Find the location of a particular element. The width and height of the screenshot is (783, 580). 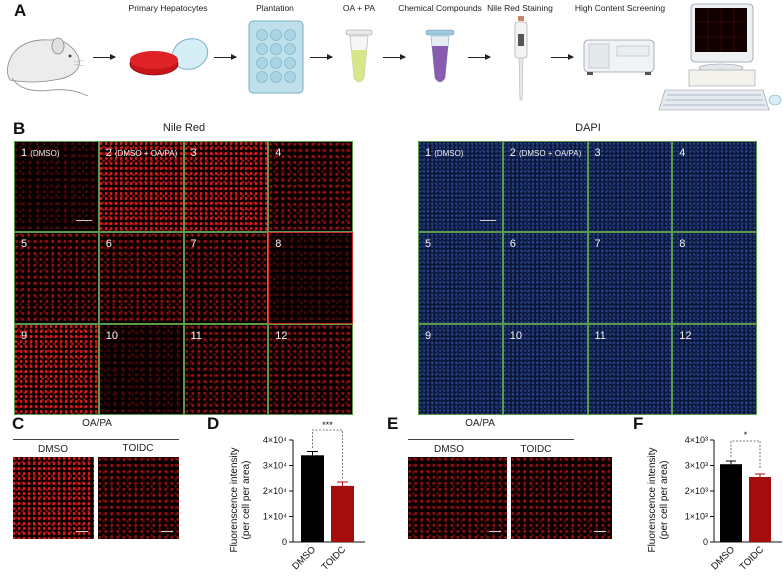

panel-letter-a: A is located at coordinates (20, 10).